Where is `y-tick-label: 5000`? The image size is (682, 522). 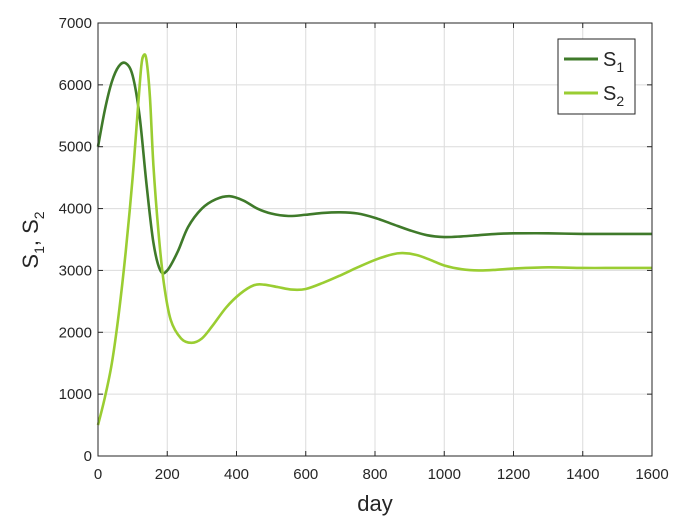
y-tick-label: 5000 is located at coordinates (75, 147).